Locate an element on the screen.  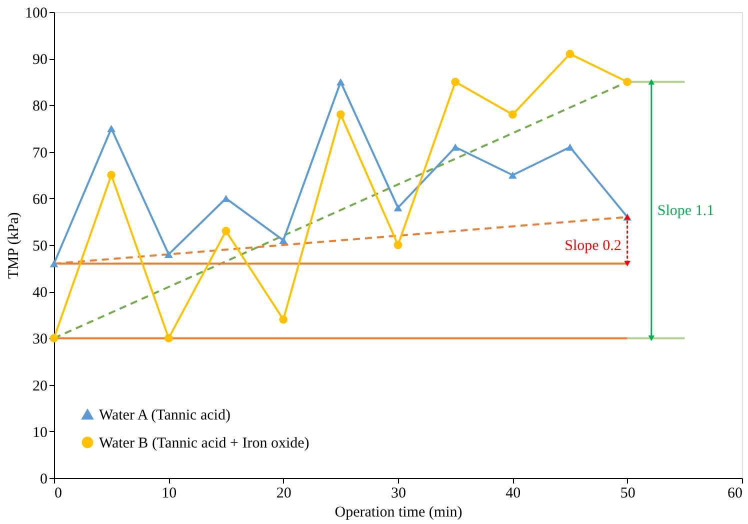
y-tick-label: 60 is located at coordinates (40, 200).